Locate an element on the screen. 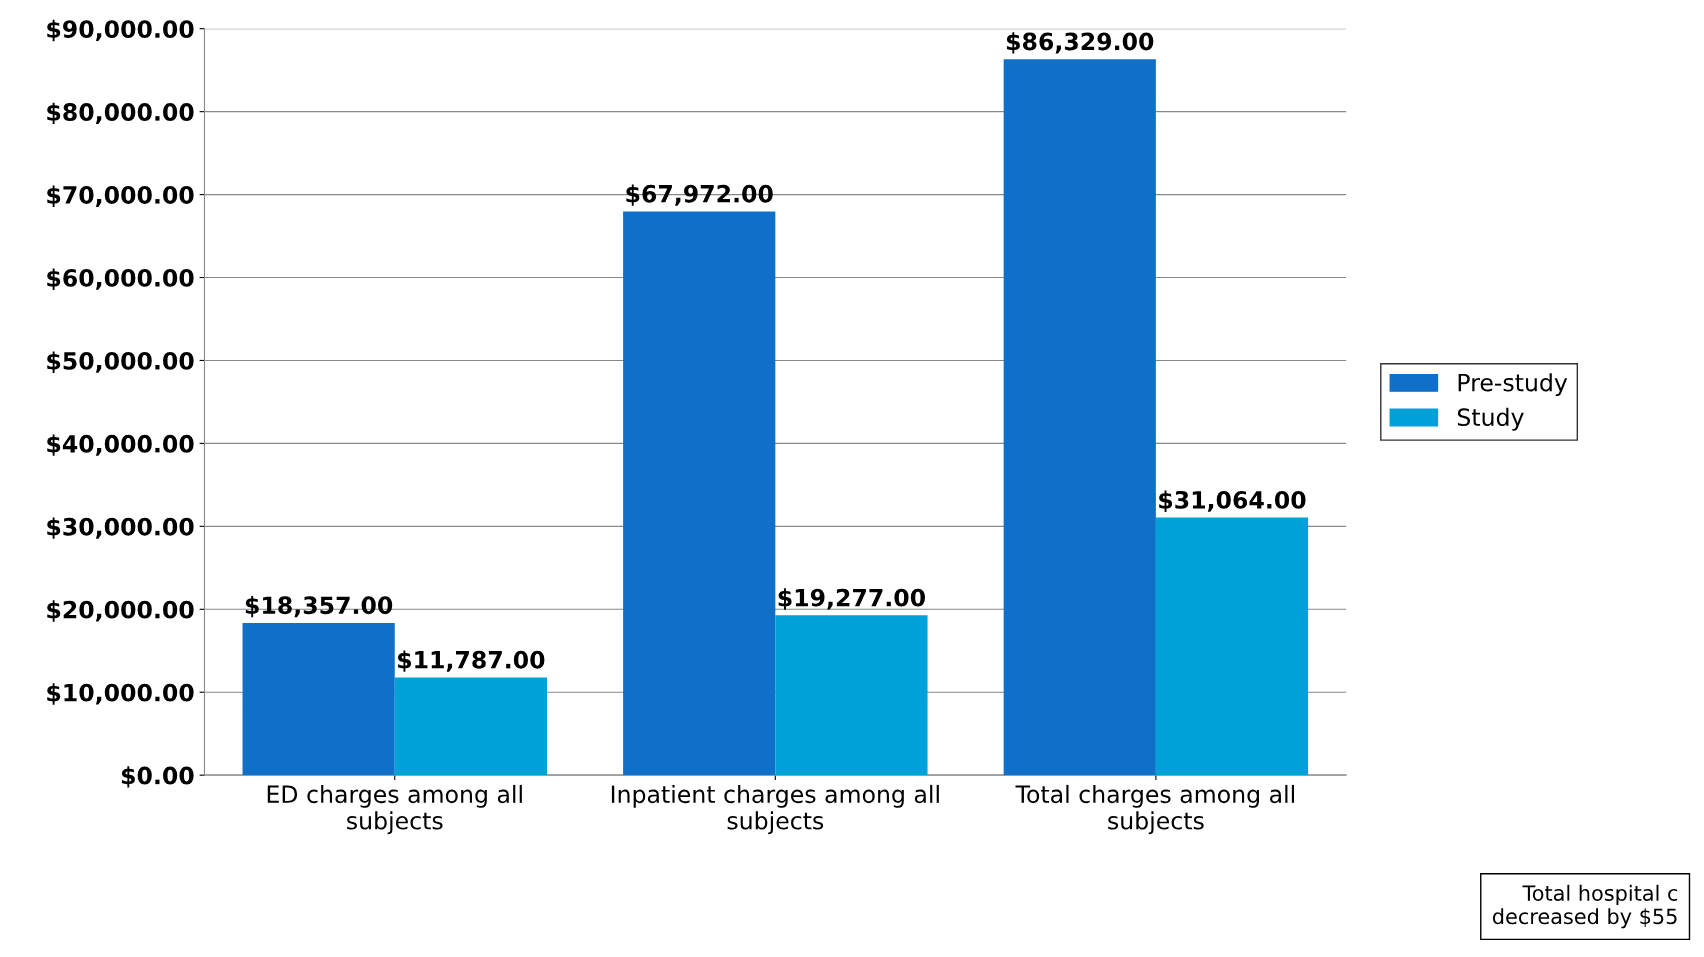 The width and height of the screenshot is (1704, 957). x-tick-label: Total charges among all subjects is located at coordinates (1154, 809).